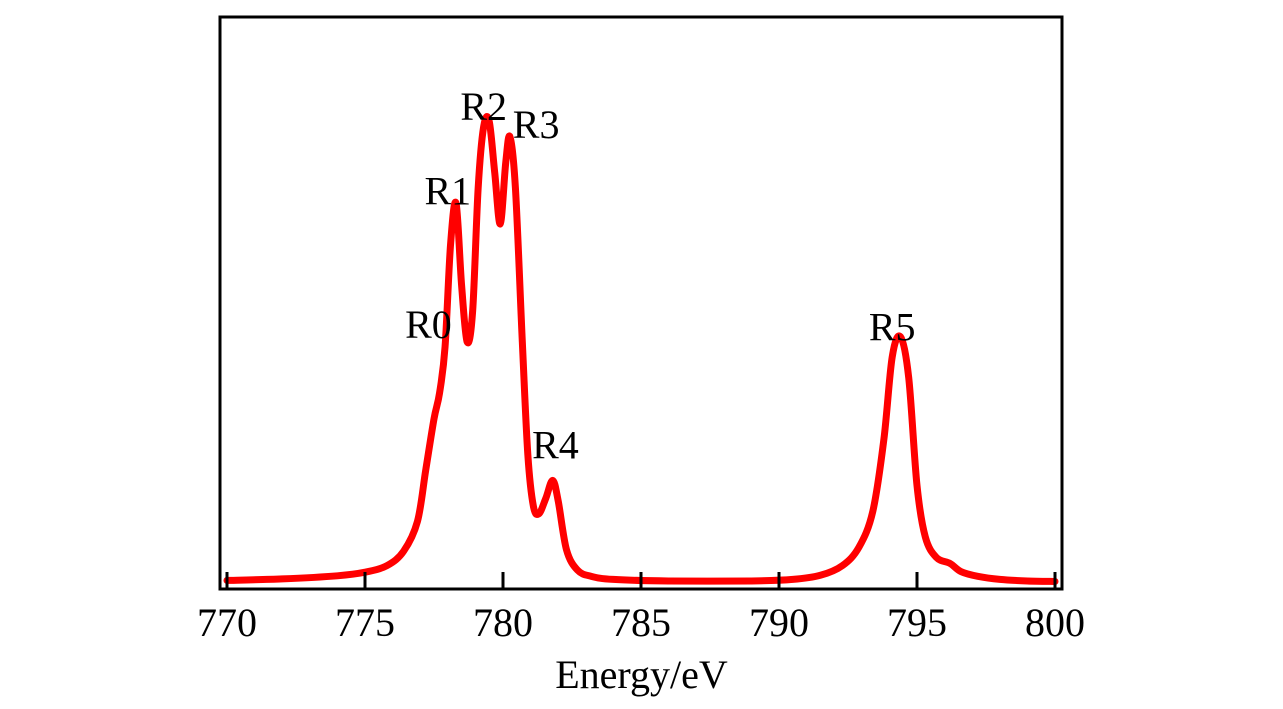  What do you see at coordinates (227, 622) in the screenshot?
I see `x-tick-label-770: 770` at bounding box center [227, 622].